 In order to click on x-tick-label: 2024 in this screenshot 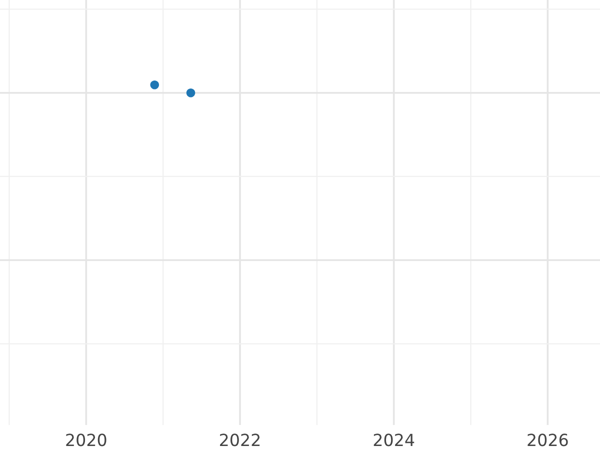, I will do `click(394, 440)`.